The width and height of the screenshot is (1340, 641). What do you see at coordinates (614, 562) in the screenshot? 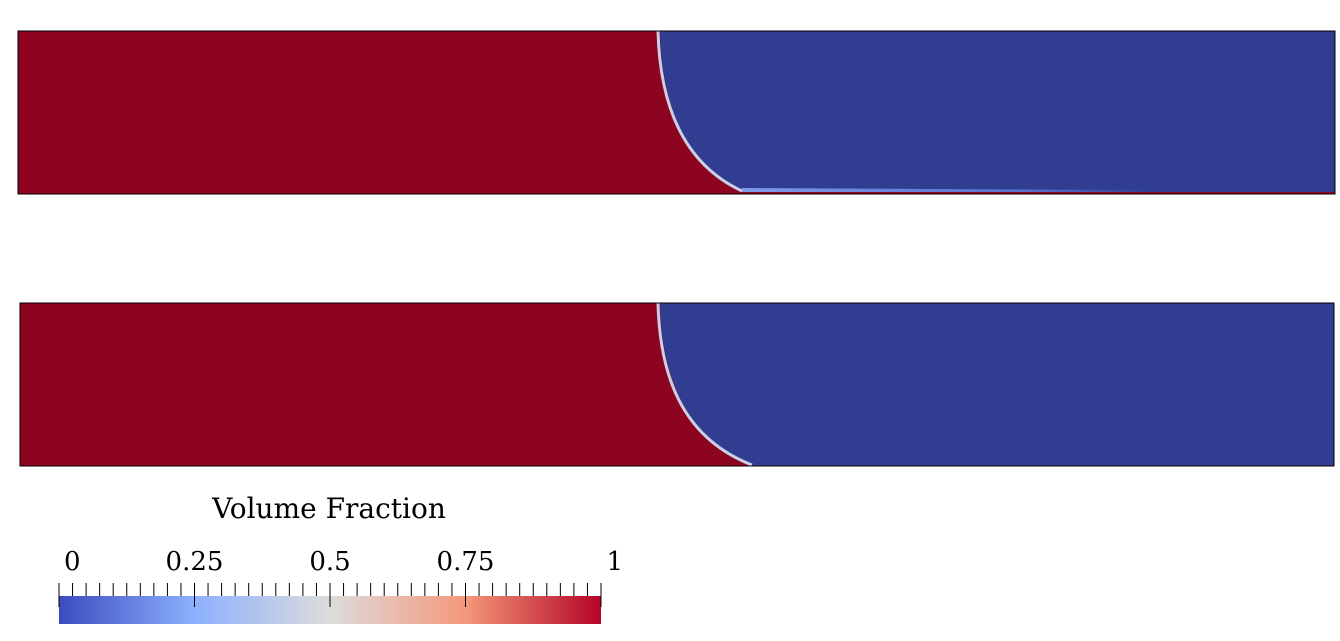
I see `tick-label: 1` at bounding box center [614, 562].